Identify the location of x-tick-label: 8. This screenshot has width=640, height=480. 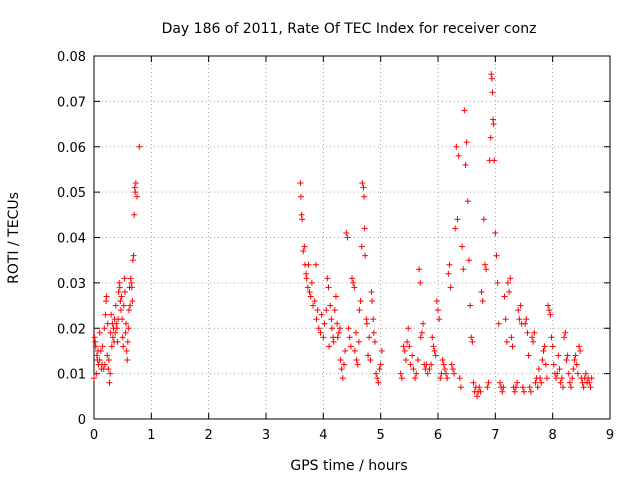
(553, 435).